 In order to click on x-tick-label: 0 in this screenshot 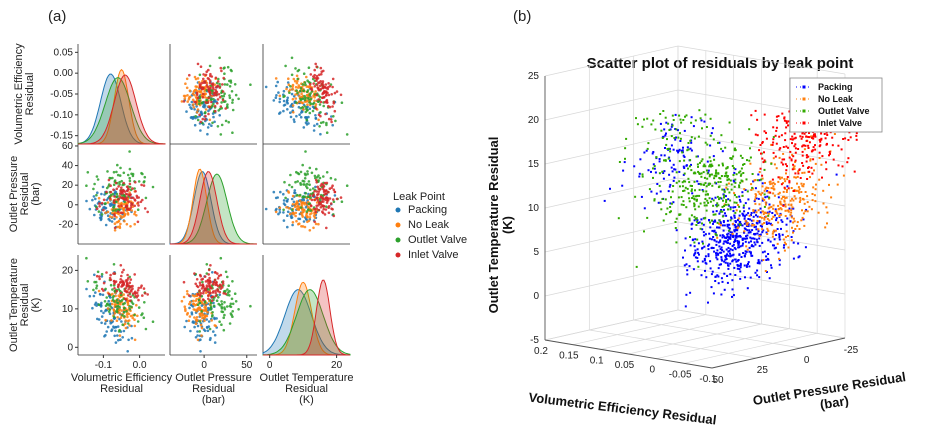, I will do `click(270, 365)`.